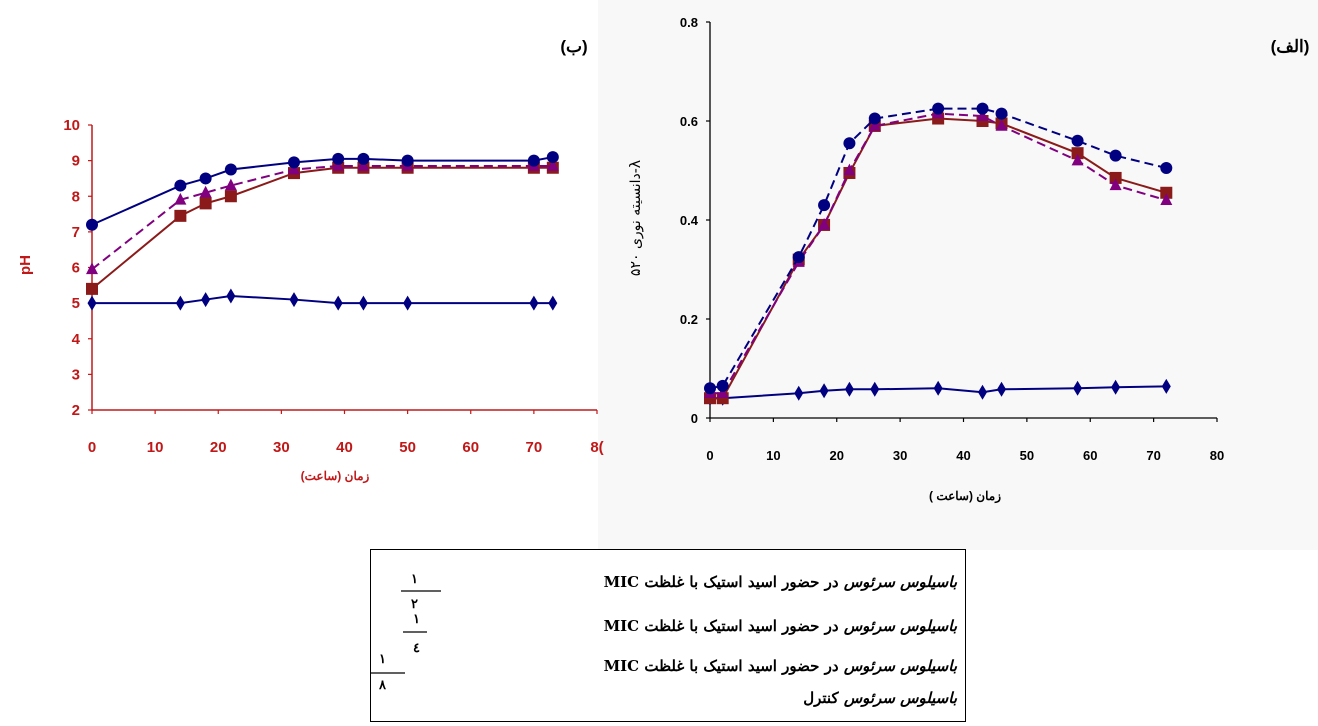 This screenshot has width=1318, height=726. What do you see at coordinates (689, 22) in the screenshot?
I see `alef-ytick-label: 0.8` at bounding box center [689, 22].